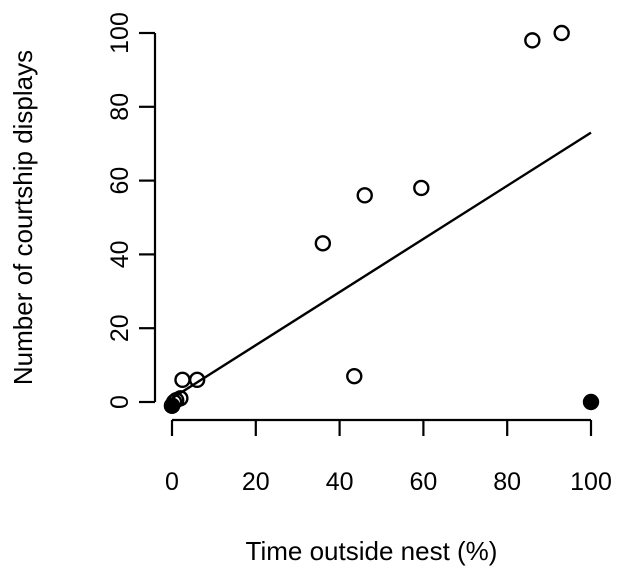 This screenshot has width=618, height=575. What do you see at coordinates (256, 482) in the screenshot?
I see `x-tick-label: 20` at bounding box center [256, 482].